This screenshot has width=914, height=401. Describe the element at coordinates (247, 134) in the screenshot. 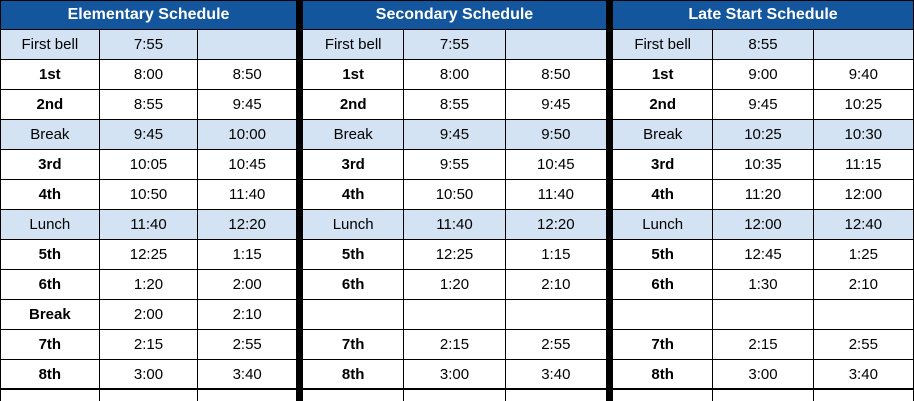

I see `end-time-cell: 10:00` at that location.